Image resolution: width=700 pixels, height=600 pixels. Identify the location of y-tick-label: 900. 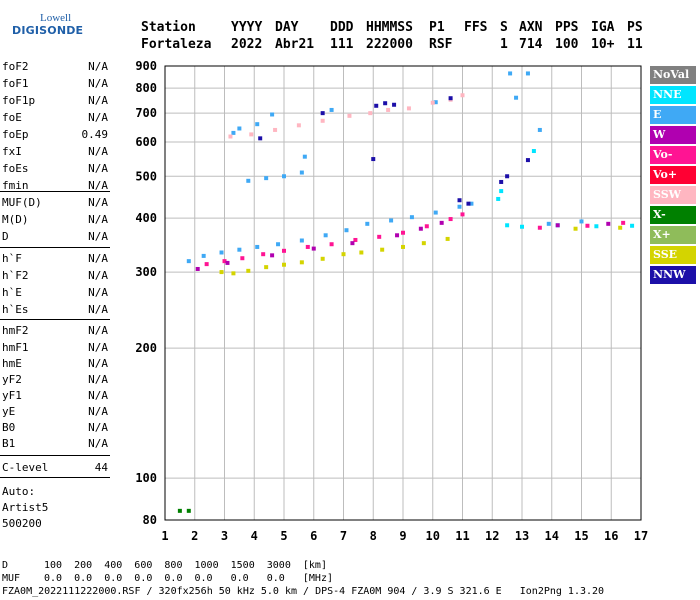
(146, 66).